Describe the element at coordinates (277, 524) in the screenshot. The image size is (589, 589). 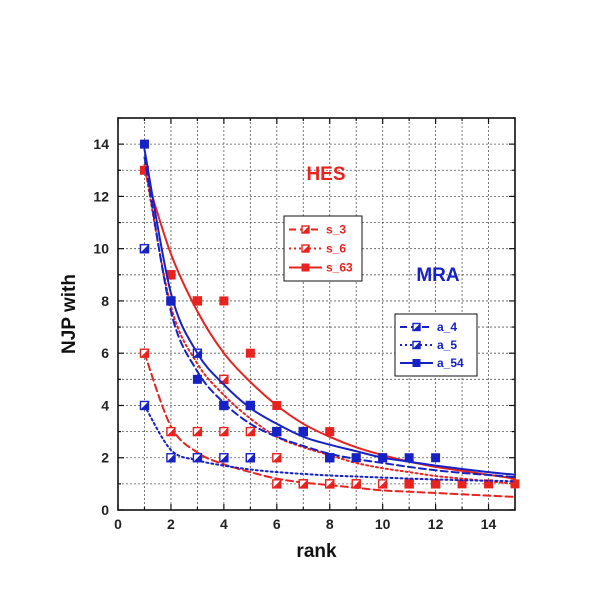
I see `x-tick-label: 6` at that location.